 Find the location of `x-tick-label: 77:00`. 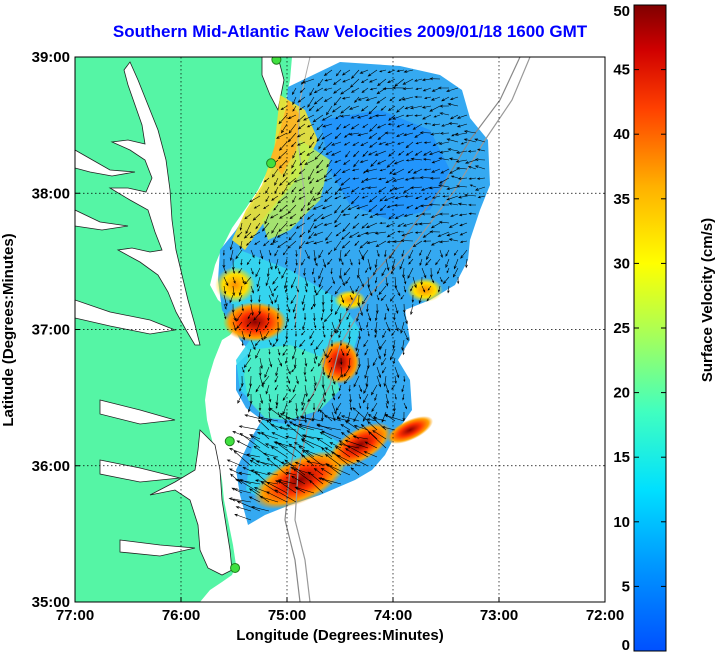

x-tick-label: 77:00 is located at coordinates (75, 615).